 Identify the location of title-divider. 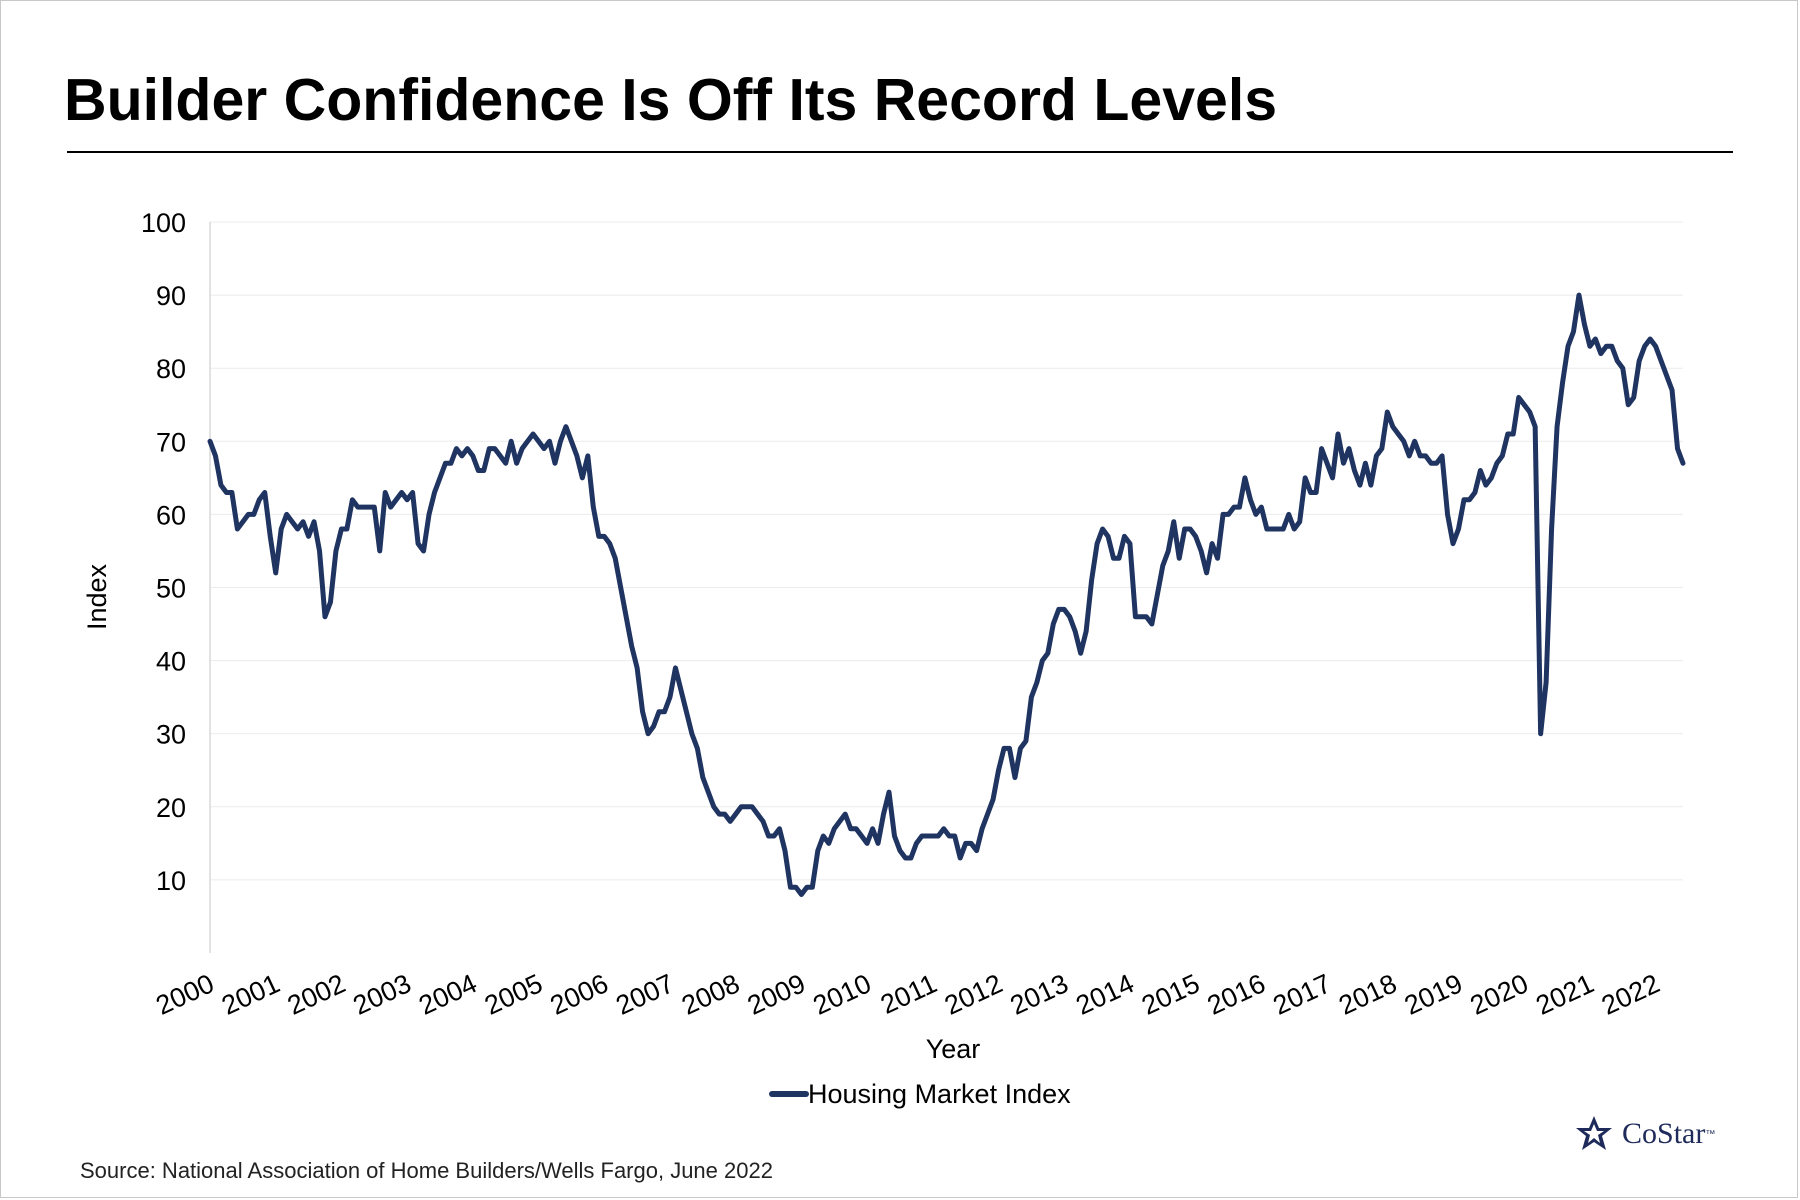
(900, 152).